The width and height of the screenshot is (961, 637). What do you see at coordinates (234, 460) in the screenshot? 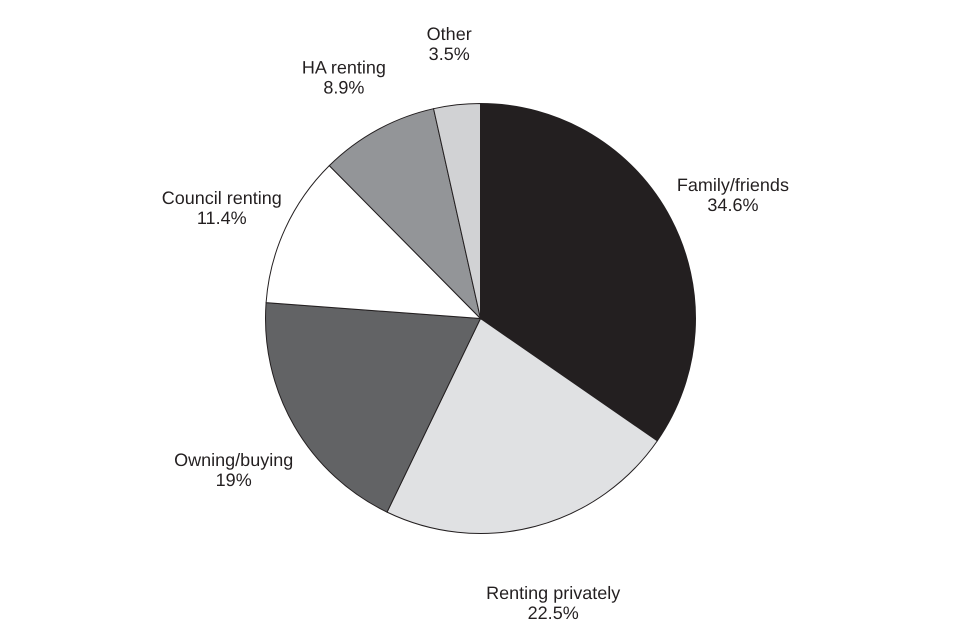
I see `slice-label: Owning/buying` at bounding box center [234, 460].